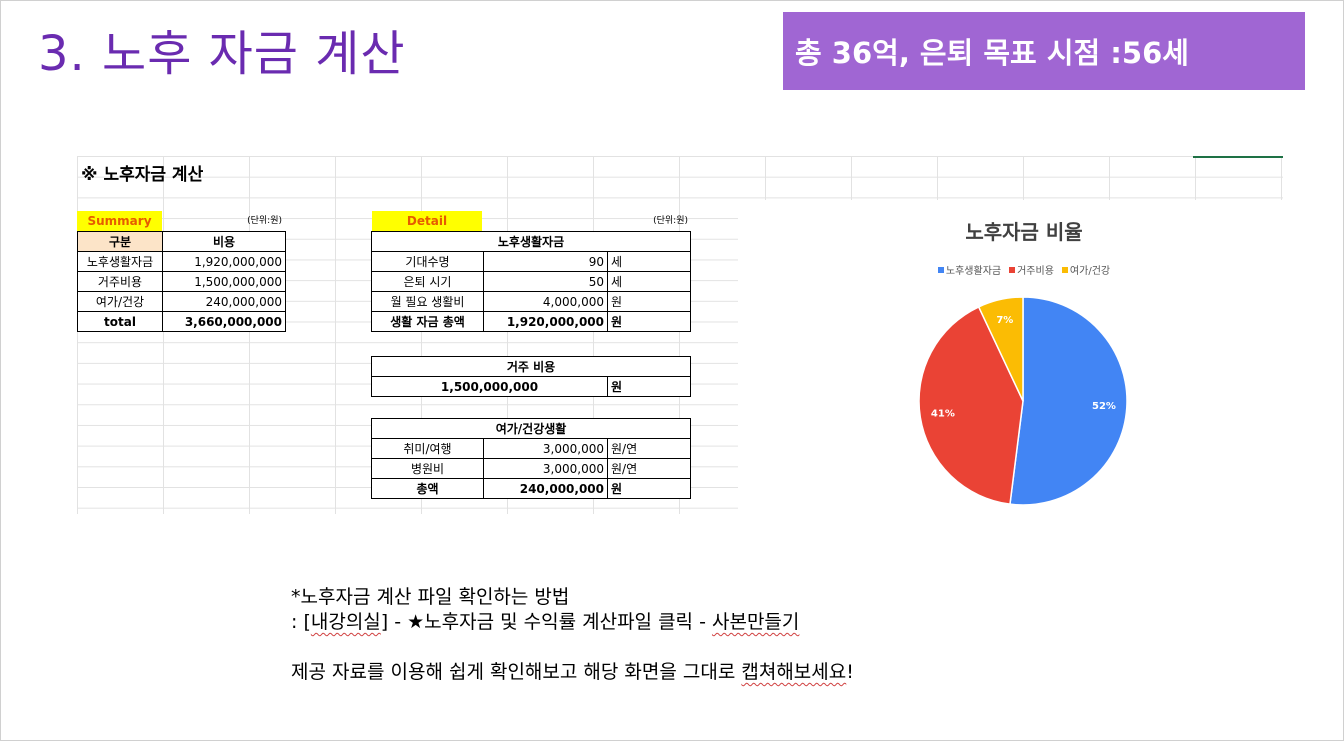 Image resolution: width=1344 pixels, height=741 pixels. What do you see at coordinates (1024, 232) in the screenshot?
I see `chart-title: 노후자금 비율` at bounding box center [1024, 232].